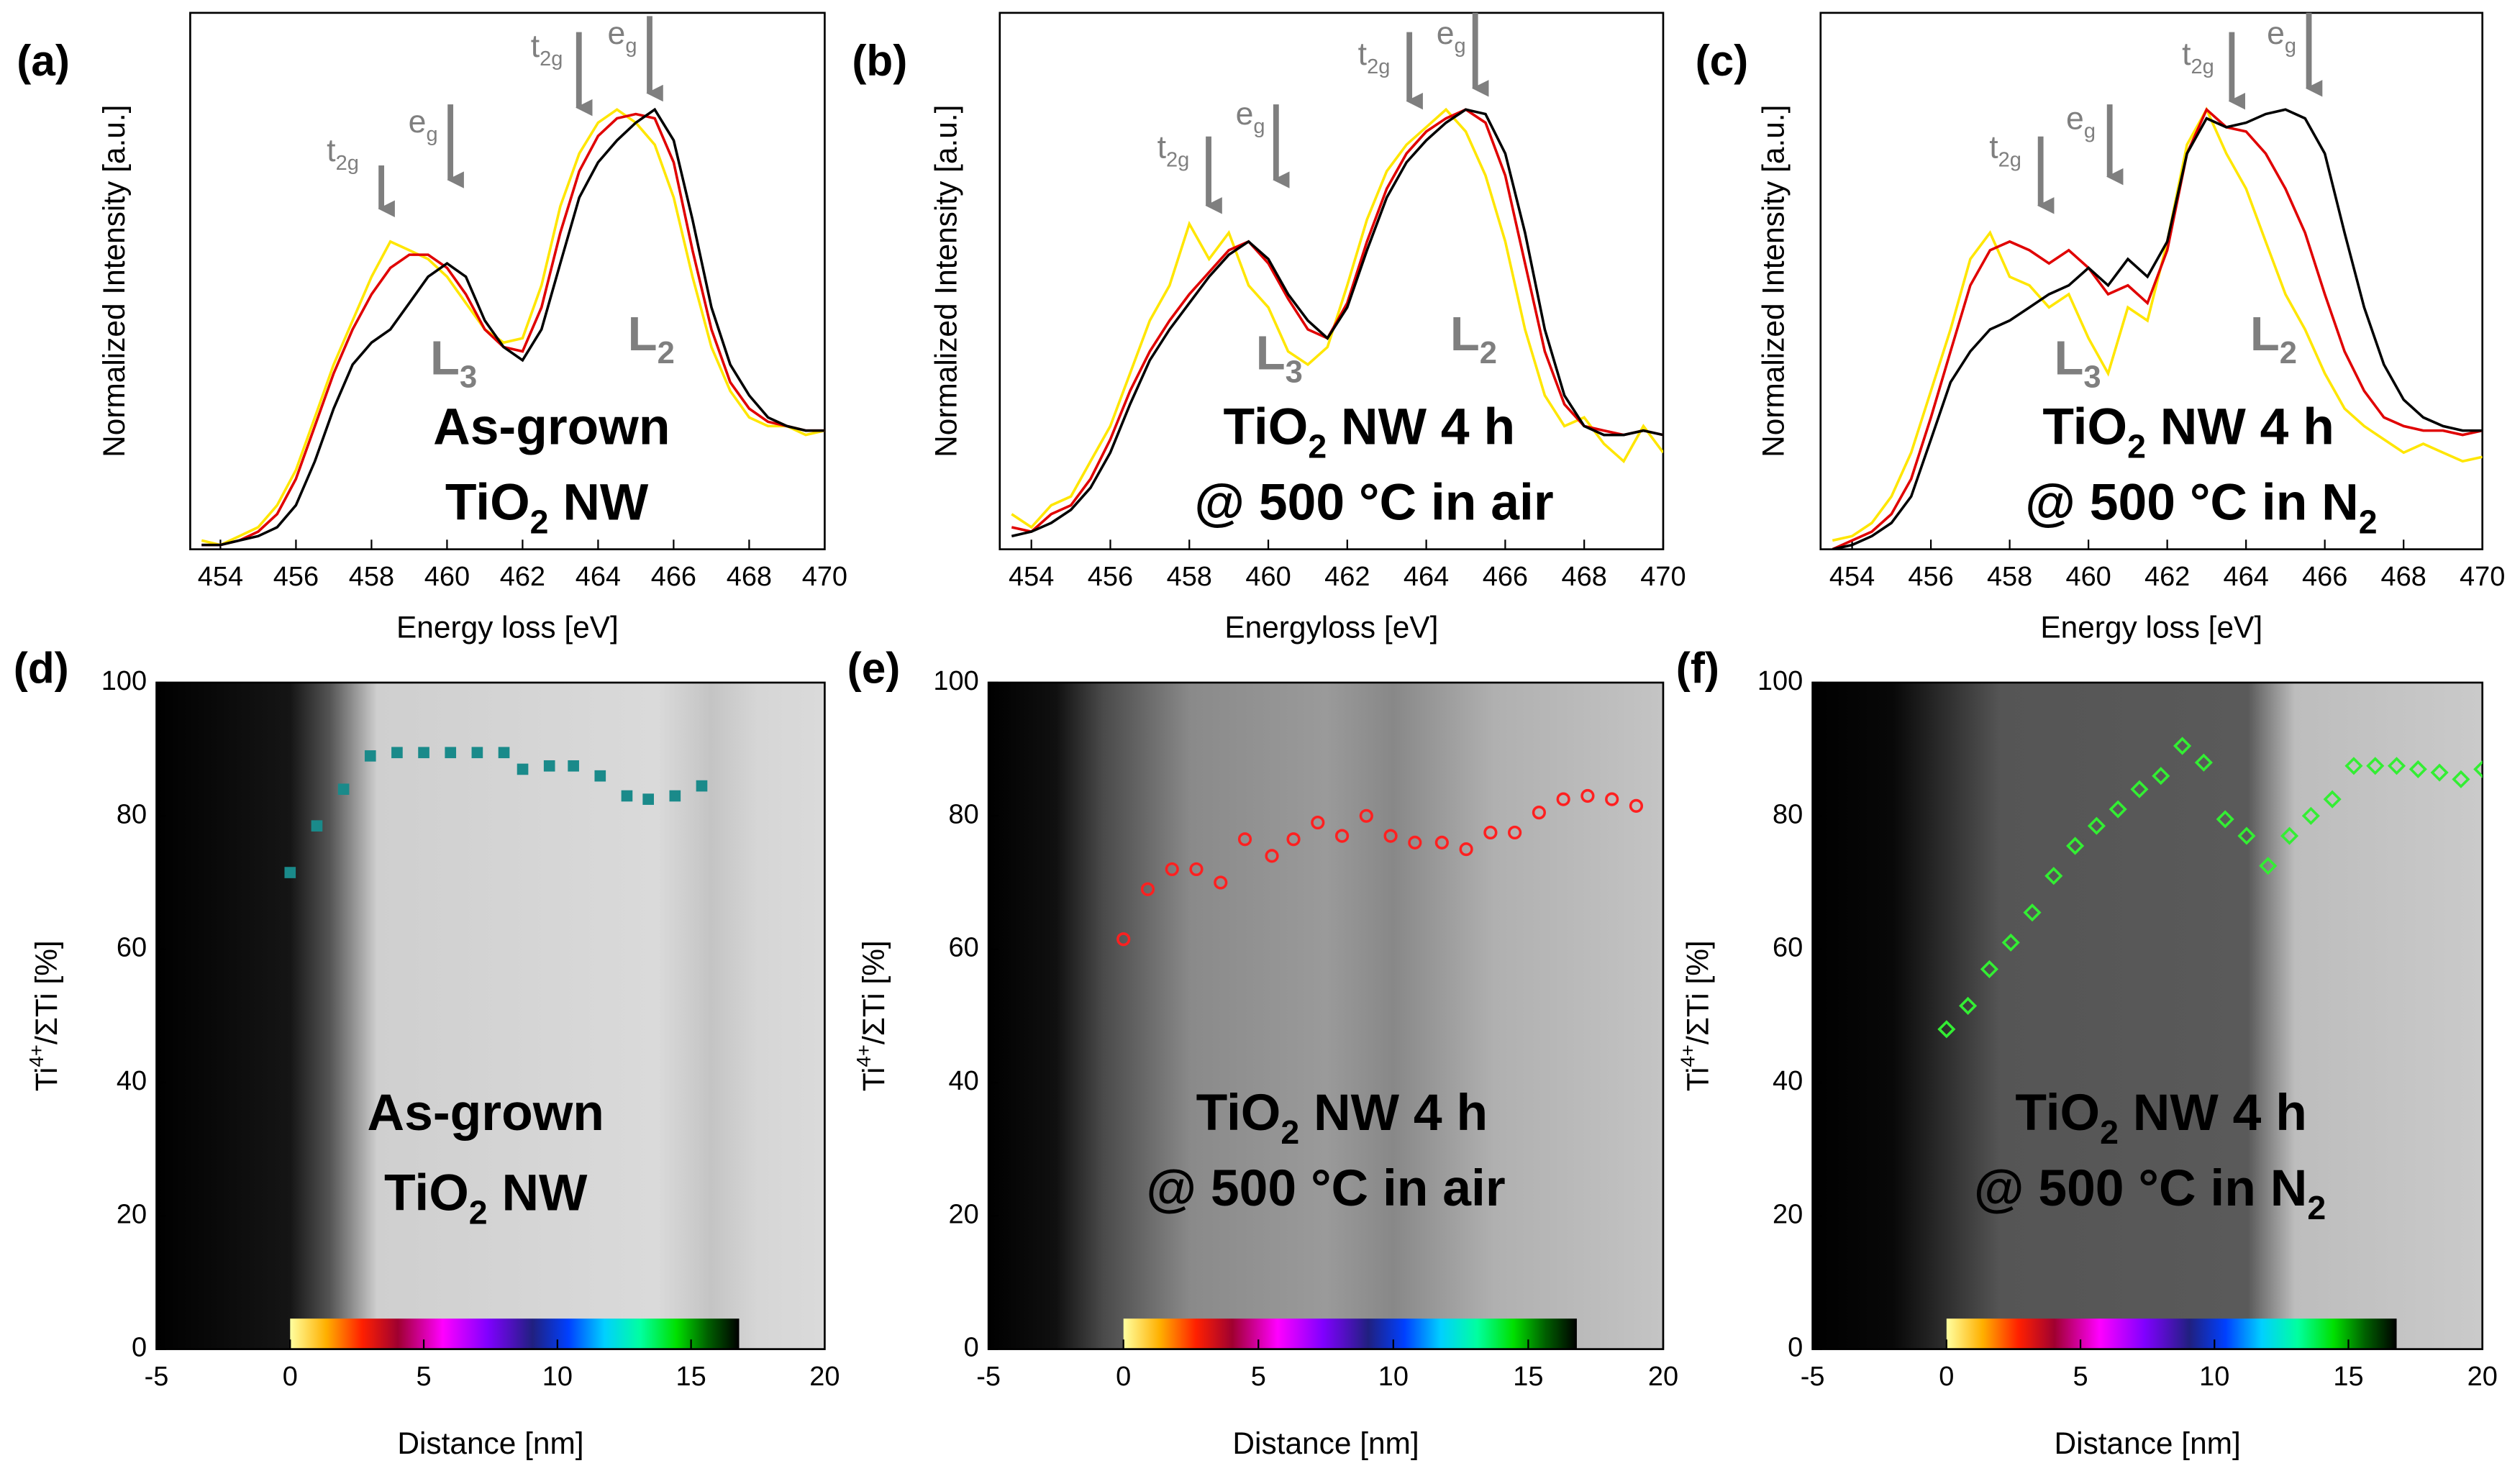  Describe the element at coordinates (551, 58) in the screenshot. I see `peak-label-part: 2g` at that location.